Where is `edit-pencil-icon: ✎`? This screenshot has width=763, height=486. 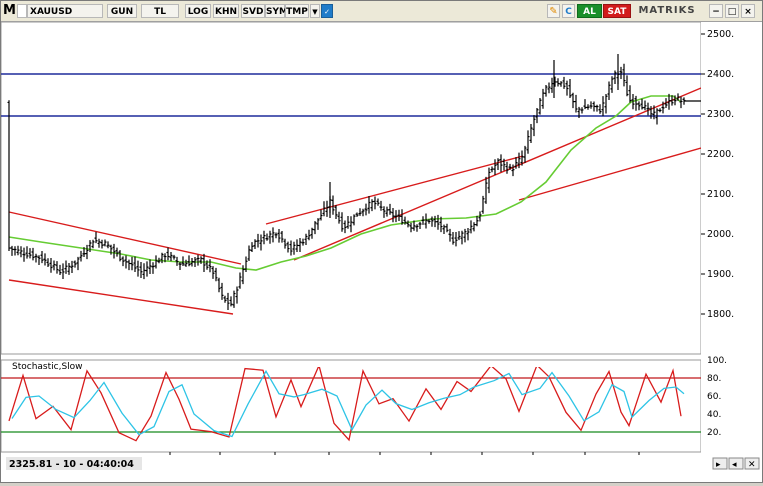
edit-pencil-icon: ✎ is located at coordinates (553, 11).